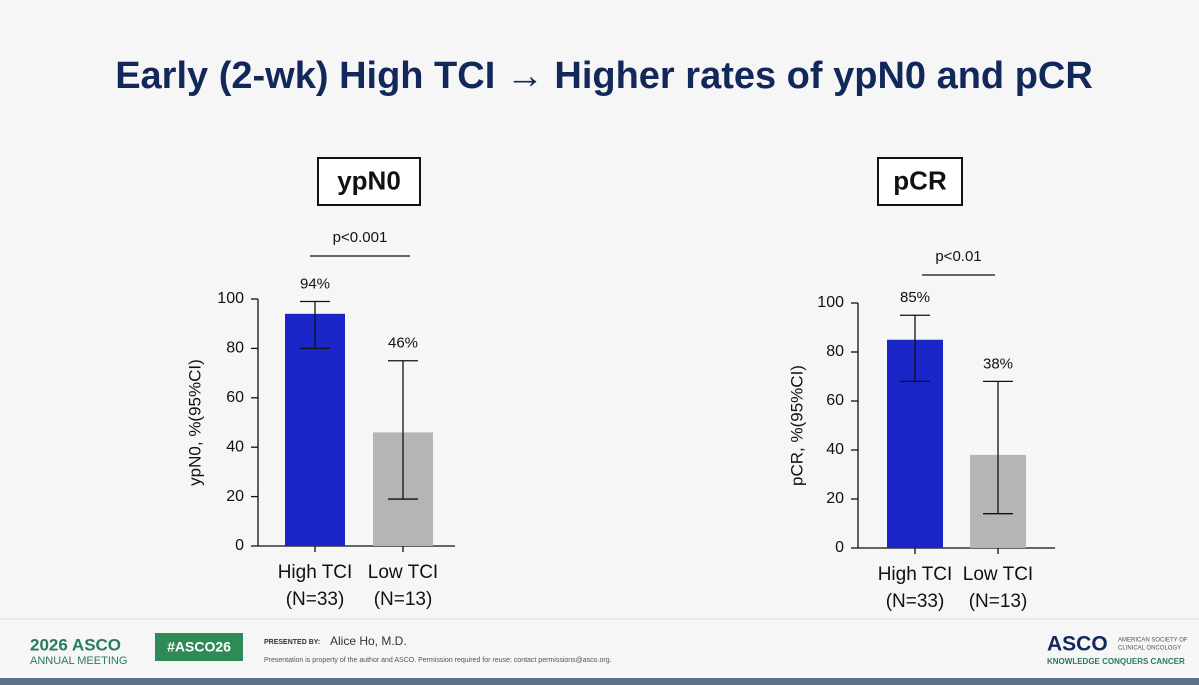  I want to click on value-label: 85%, so click(915, 297).